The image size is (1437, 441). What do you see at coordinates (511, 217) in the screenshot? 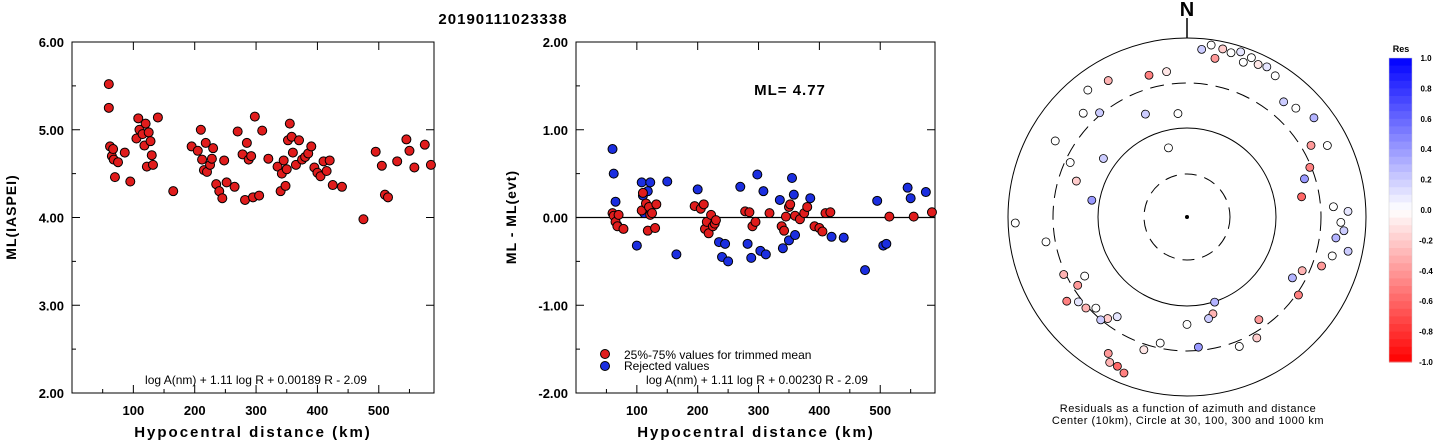
I see `panel-middle-ylabel: ML - ML(evt)` at bounding box center [511, 217].